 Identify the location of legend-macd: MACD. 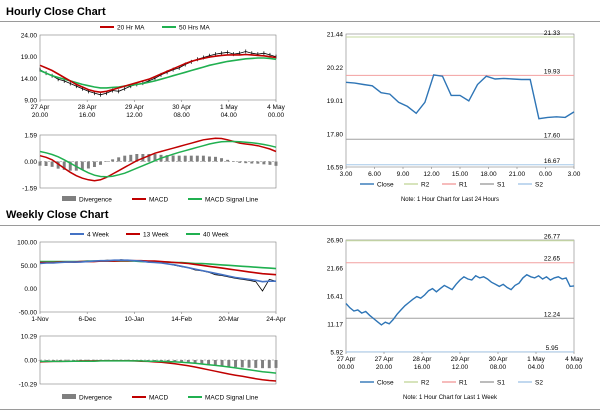
(158, 200).